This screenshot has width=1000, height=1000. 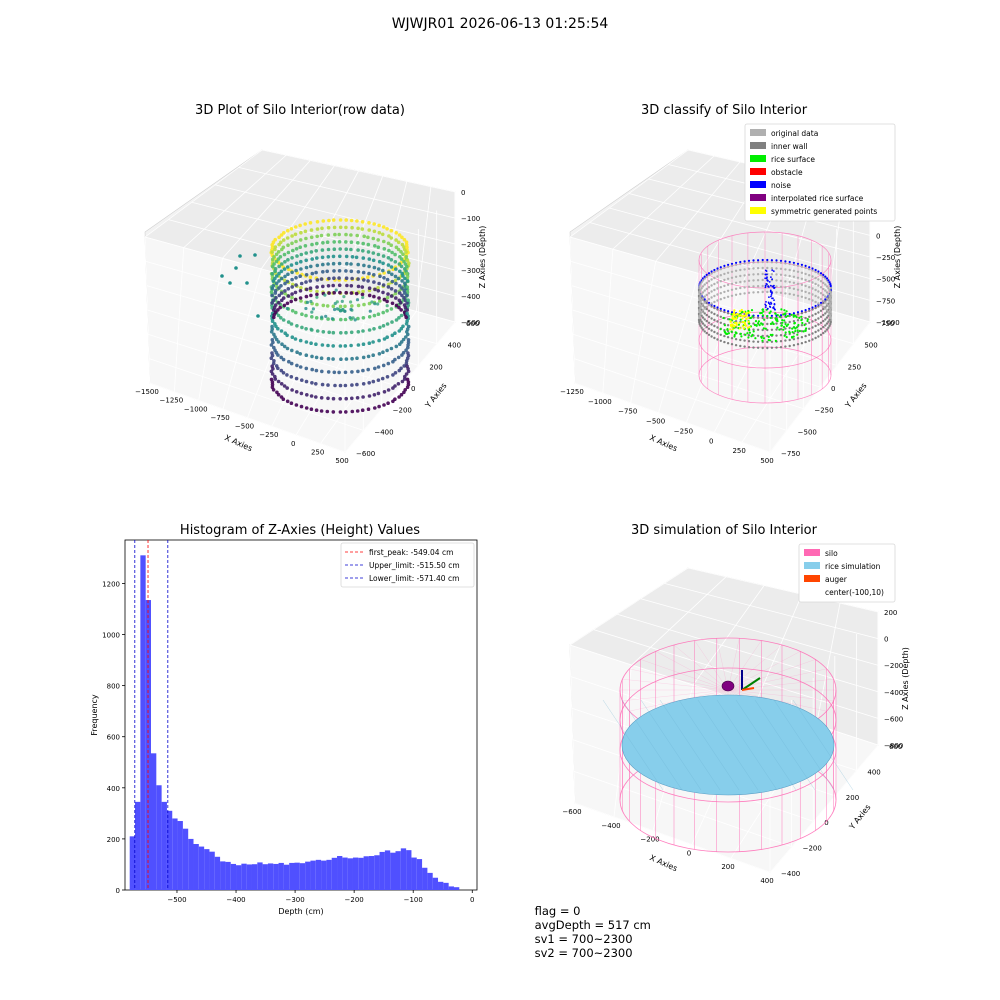 What do you see at coordinates (282, 325) in the screenshot?
I see `chart1-grid-y` at bounding box center [282, 325].